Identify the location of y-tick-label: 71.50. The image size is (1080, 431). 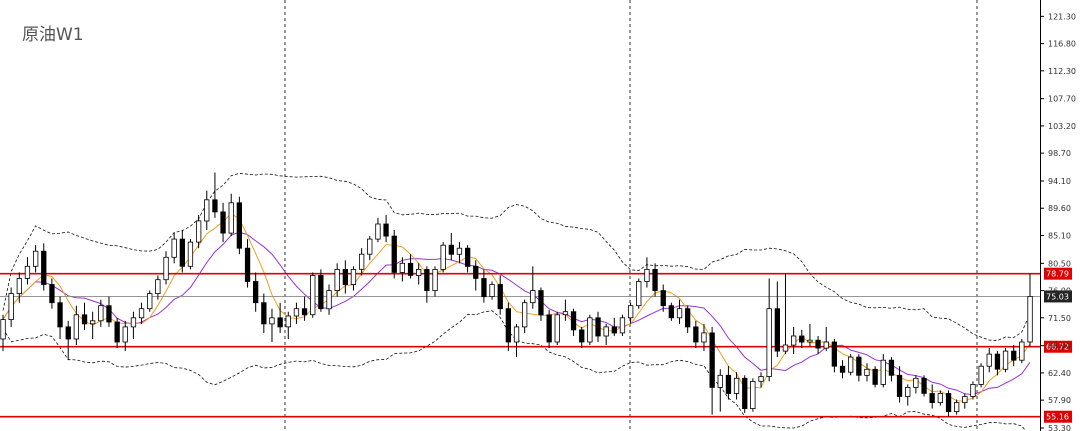
(1059, 318).